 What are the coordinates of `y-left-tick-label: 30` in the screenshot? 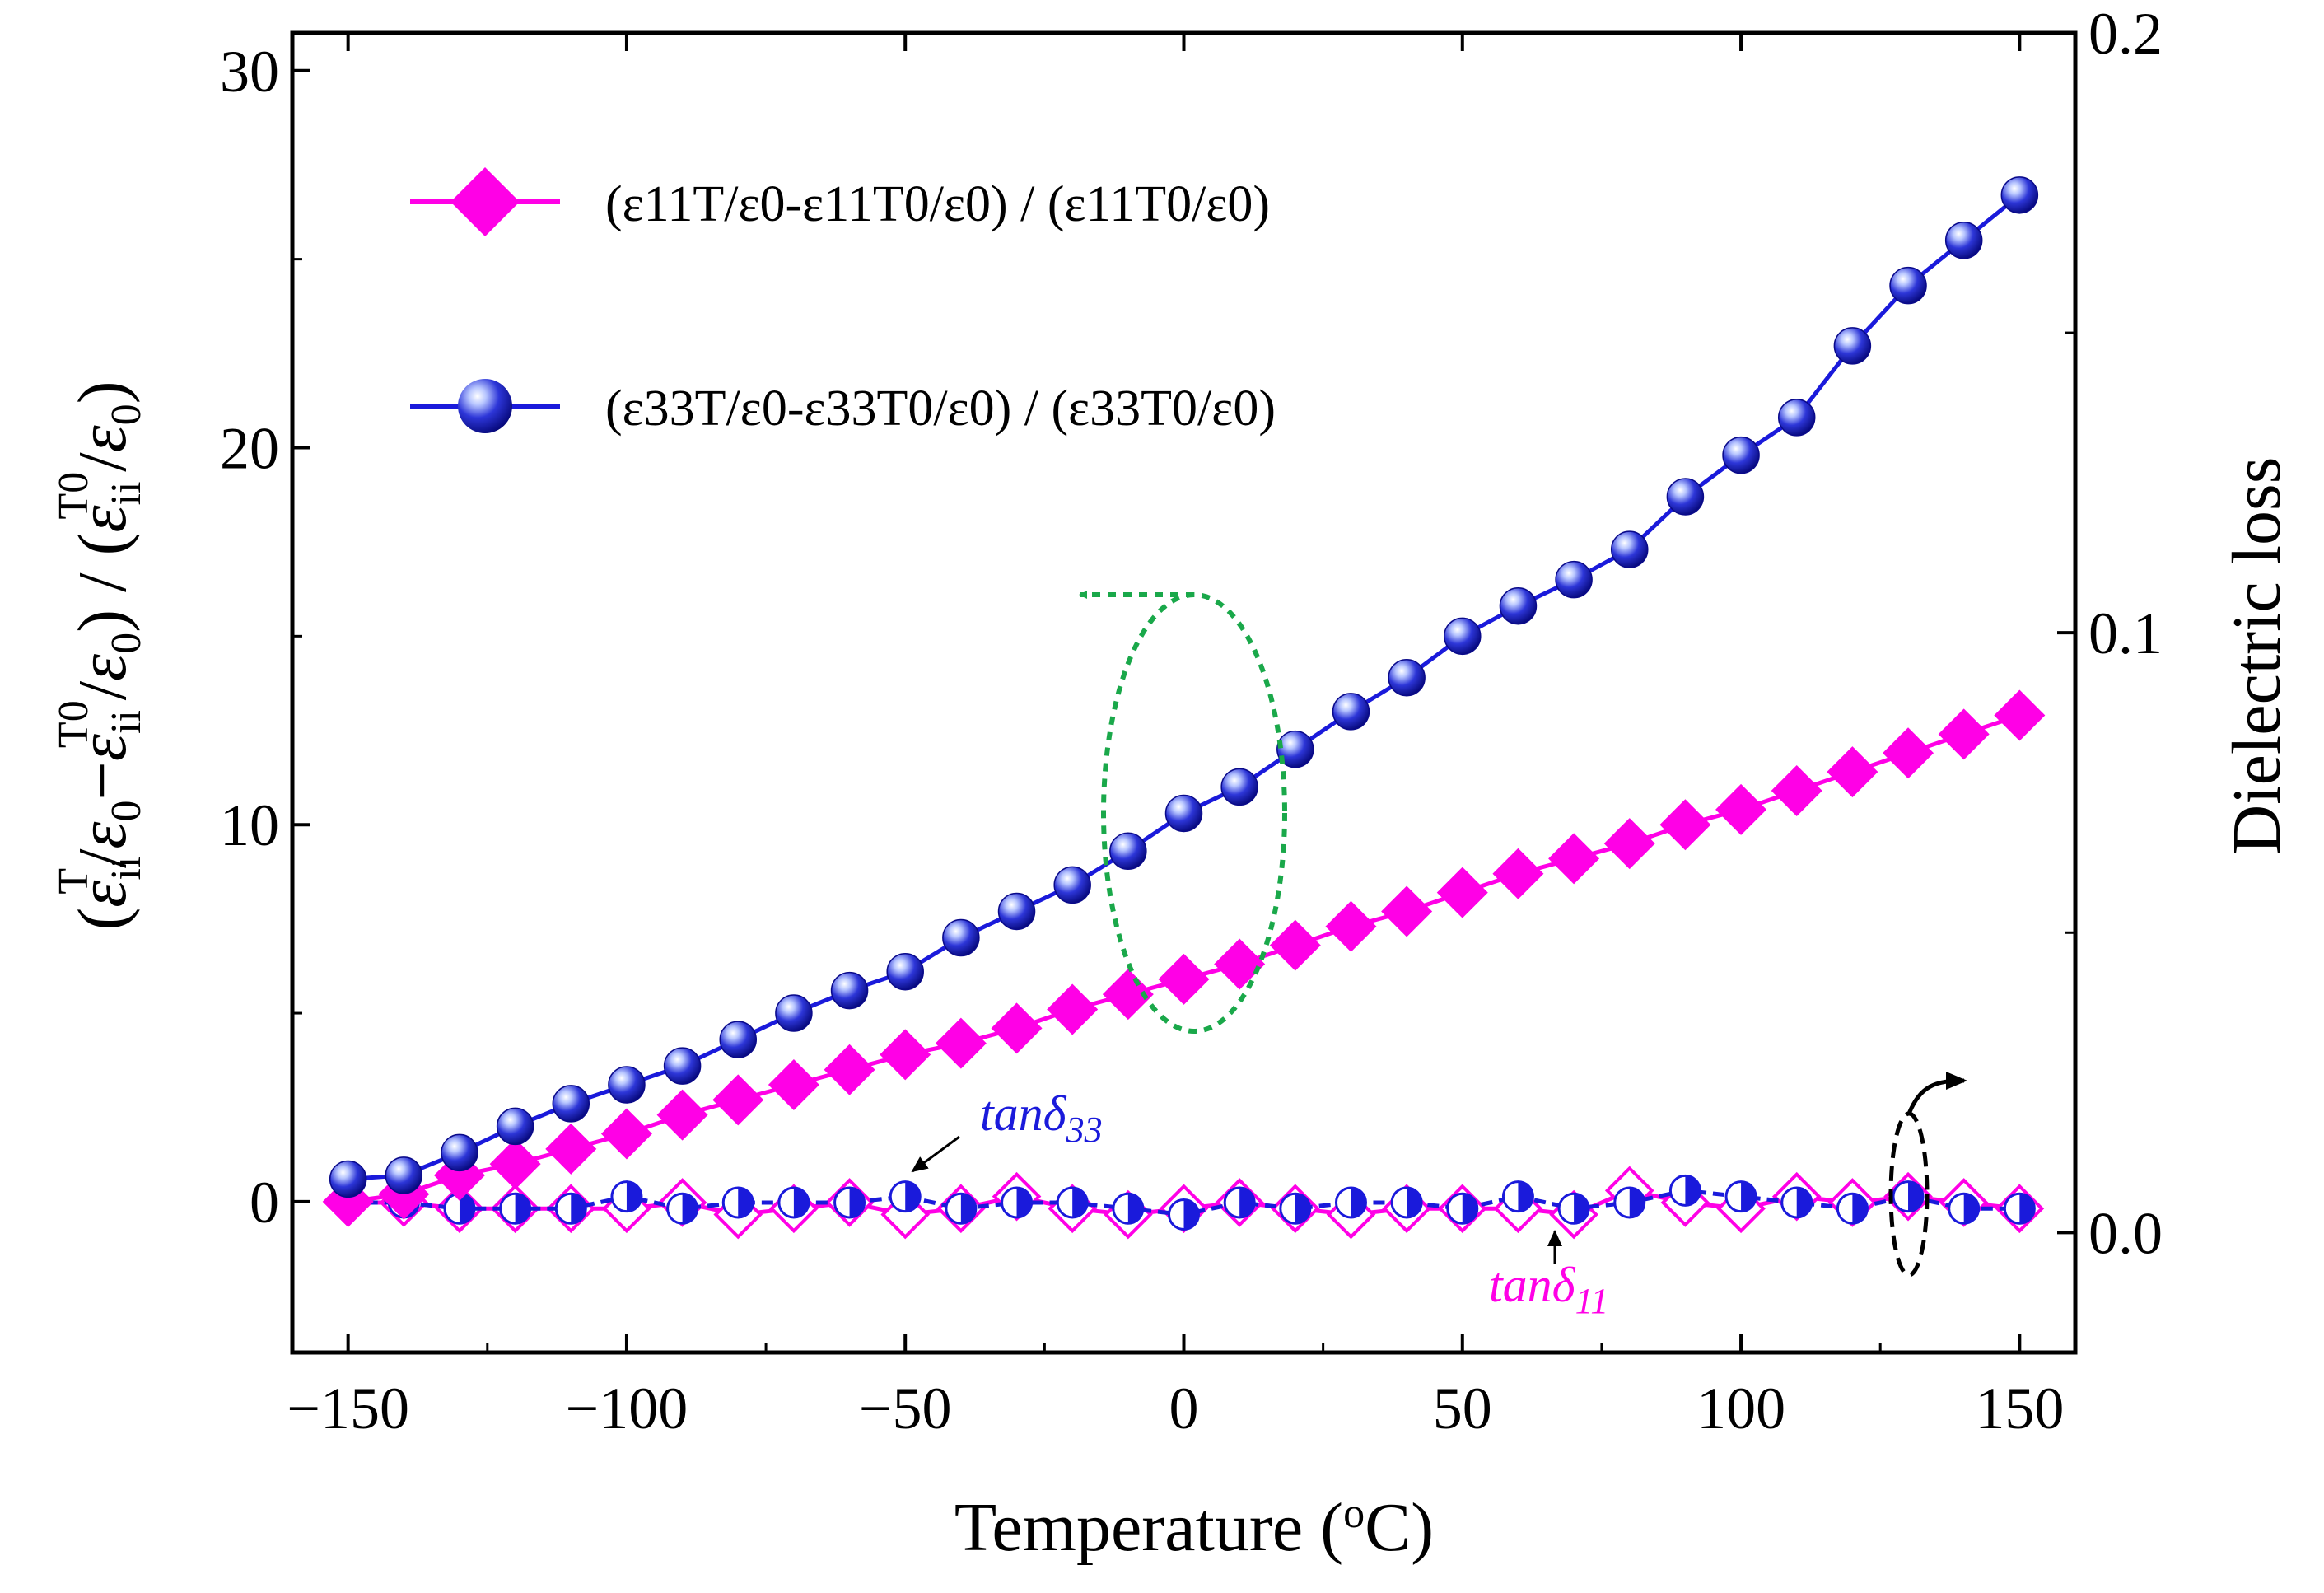 It's located at (249, 72).